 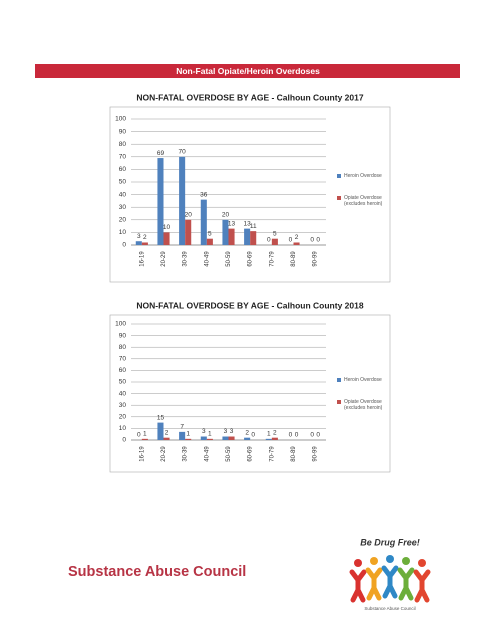 What do you see at coordinates (272, 454) in the screenshot?
I see `x-tick-label: 70-79` at bounding box center [272, 454].